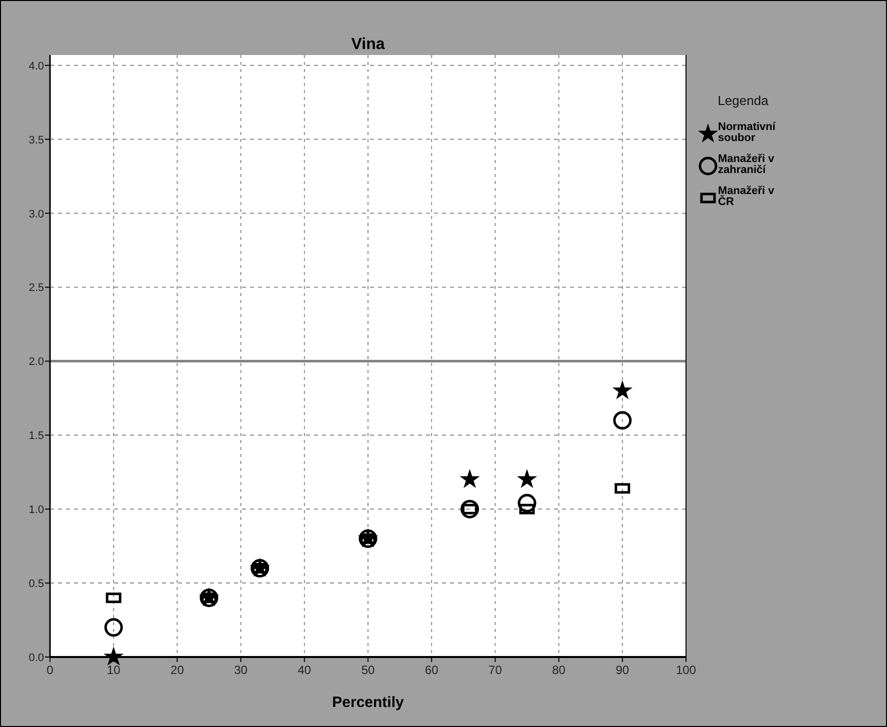  What do you see at coordinates (241, 670) in the screenshot?
I see `x-tick-label: 30` at bounding box center [241, 670].